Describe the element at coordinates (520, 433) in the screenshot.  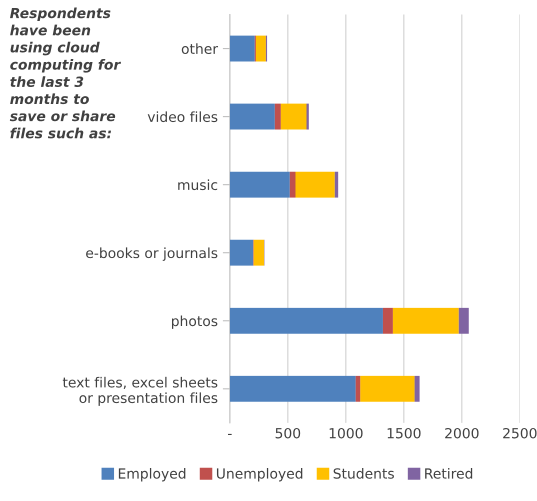
I see `x-tick-label: 2500` at that location.